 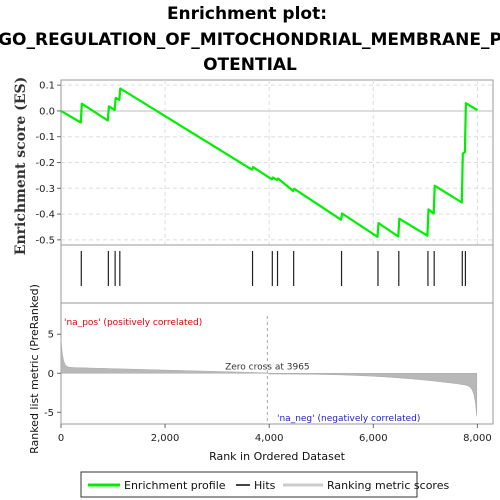 What do you see at coordinates (273, 268) in the screenshot?
I see `hits-lines` at bounding box center [273, 268].